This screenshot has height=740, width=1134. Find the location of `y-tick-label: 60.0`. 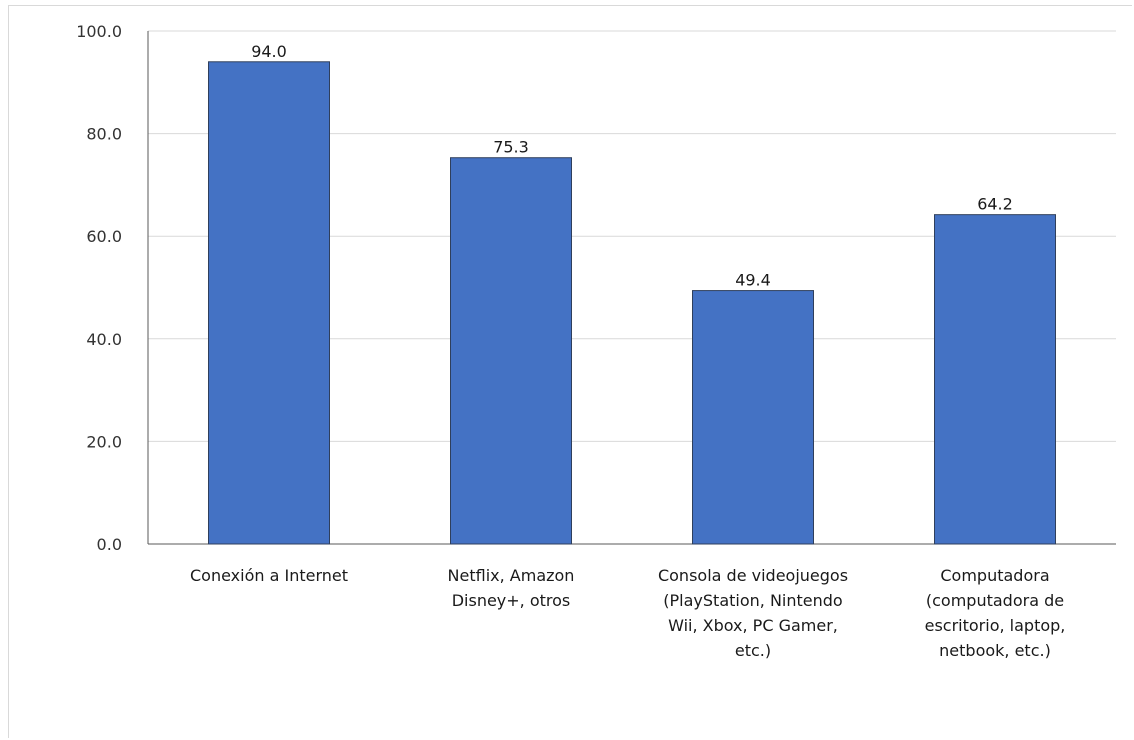

y-tick-label: 60.0 is located at coordinates (104, 236).